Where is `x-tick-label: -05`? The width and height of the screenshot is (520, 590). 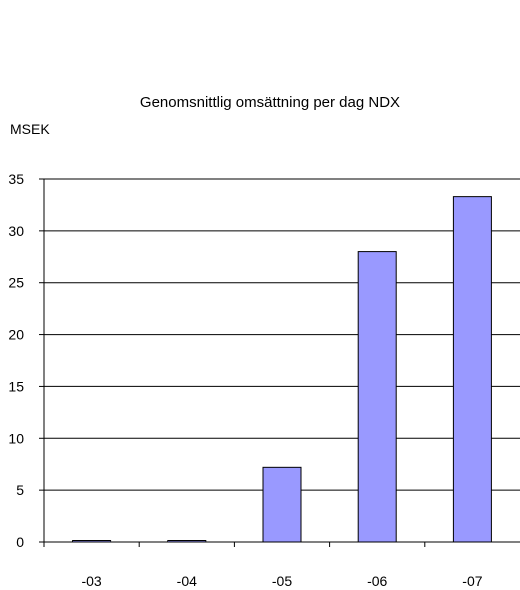 x-tick-label: -05 is located at coordinates (282, 581).